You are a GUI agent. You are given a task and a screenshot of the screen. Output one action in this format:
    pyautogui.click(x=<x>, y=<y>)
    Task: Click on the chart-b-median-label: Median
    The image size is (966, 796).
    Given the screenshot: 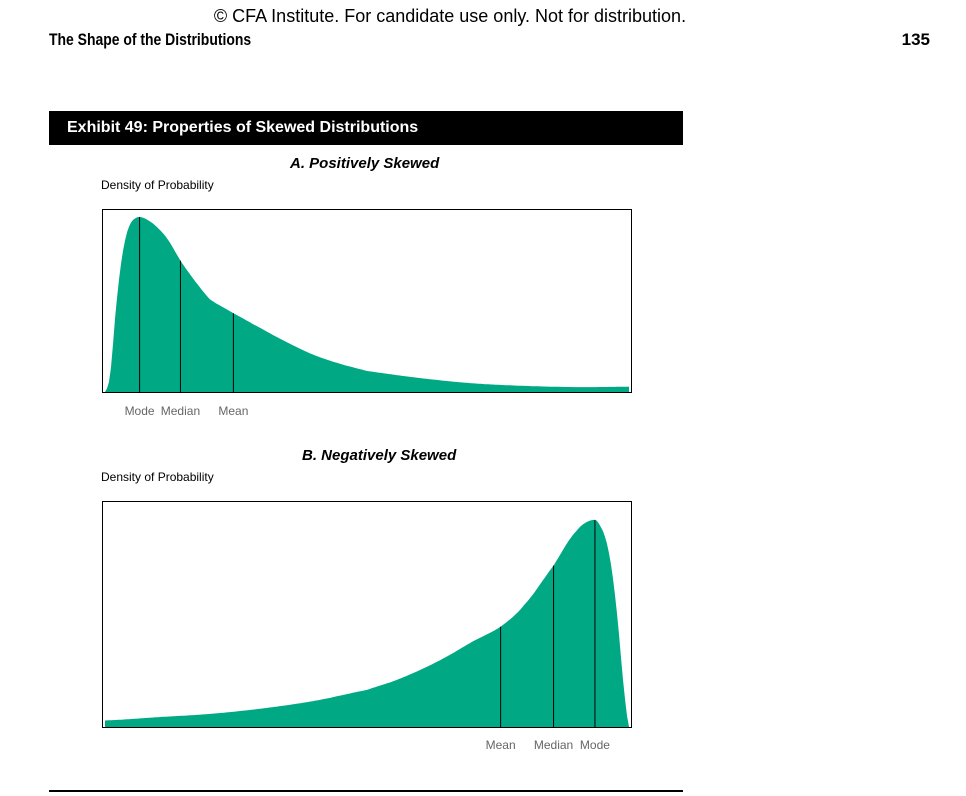 What is the action you would take?
    pyautogui.click(x=553, y=745)
    